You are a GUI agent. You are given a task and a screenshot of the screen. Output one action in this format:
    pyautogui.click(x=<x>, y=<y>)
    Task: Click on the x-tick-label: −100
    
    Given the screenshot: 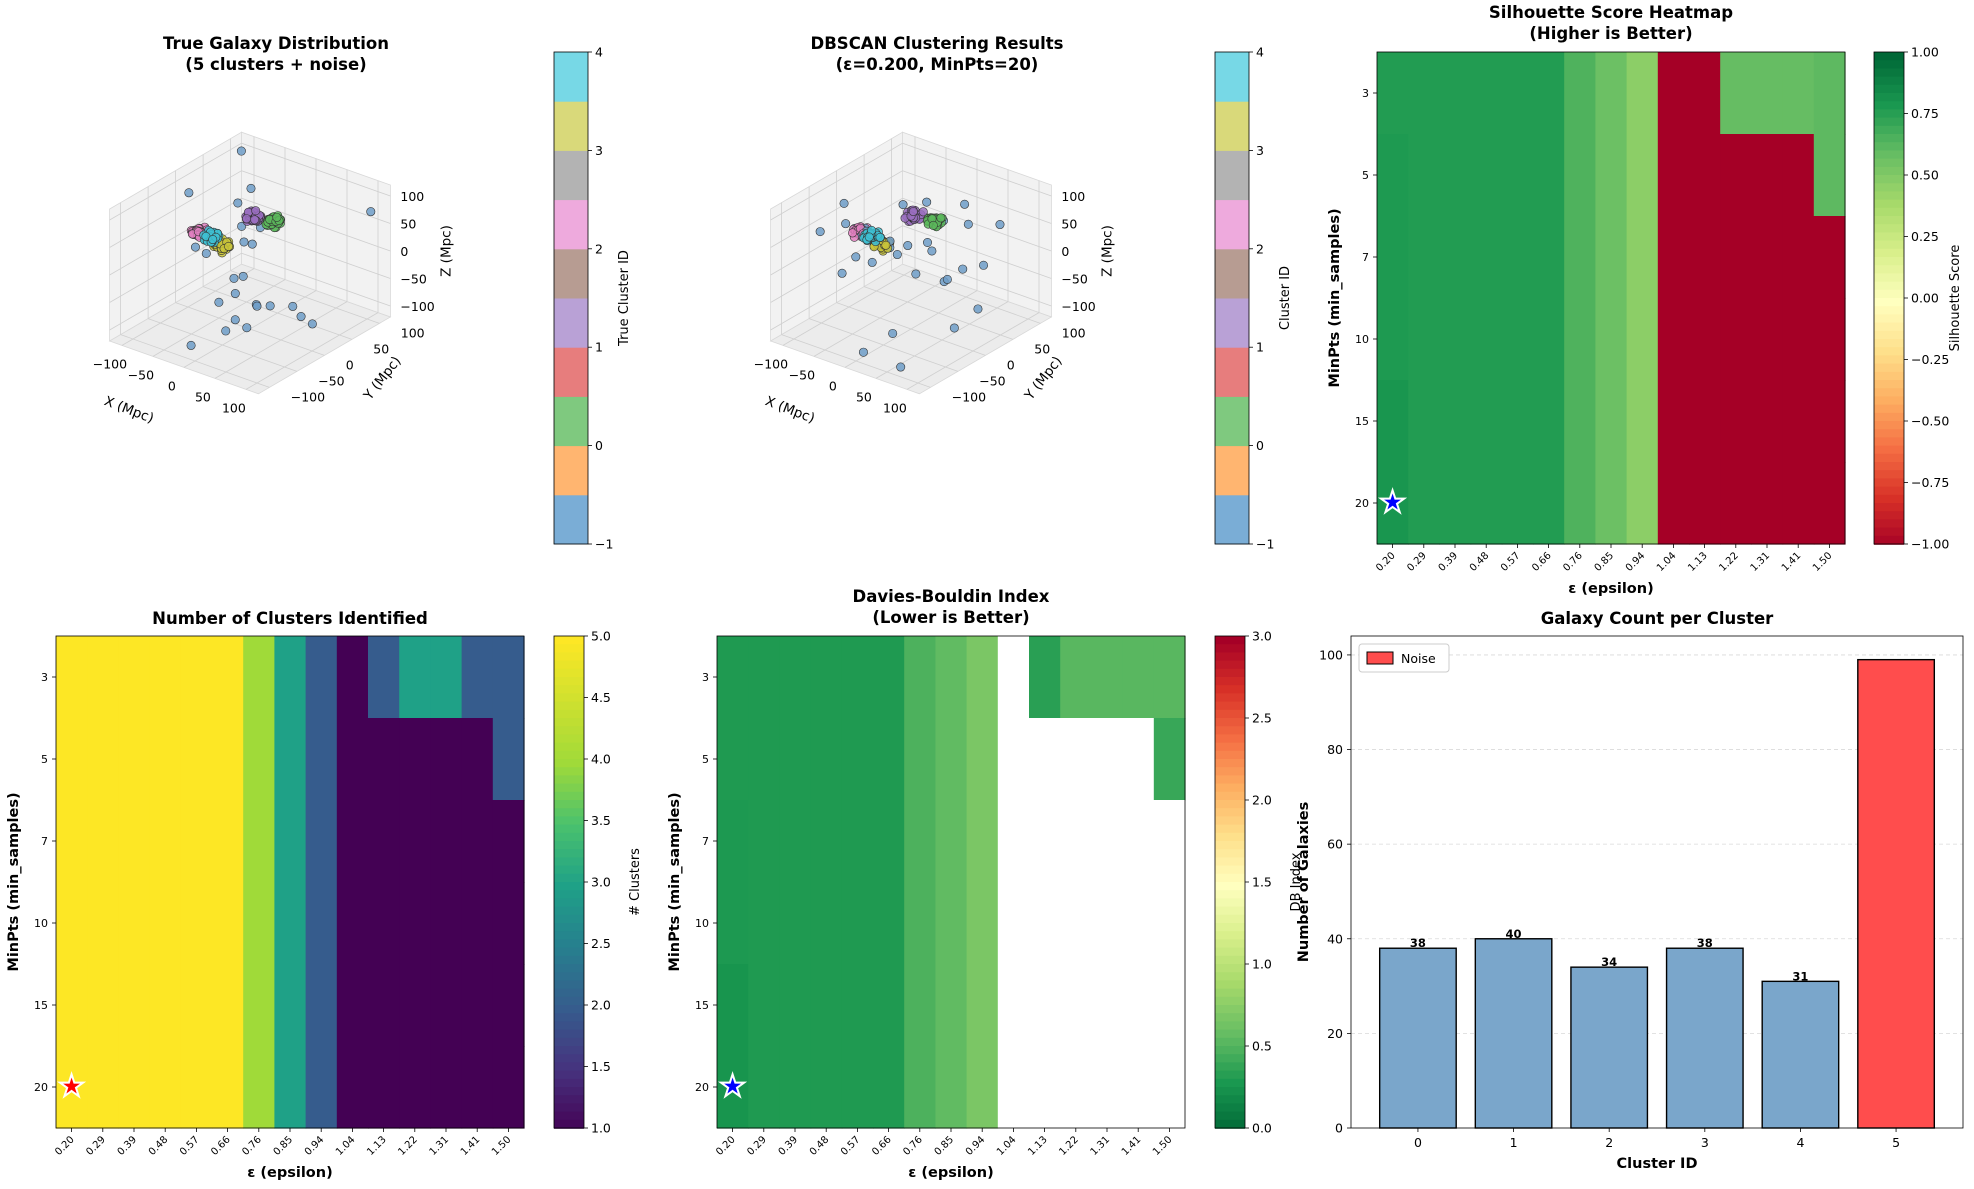 What is the action you would take?
    pyautogui.click(x=771, y=363)
    